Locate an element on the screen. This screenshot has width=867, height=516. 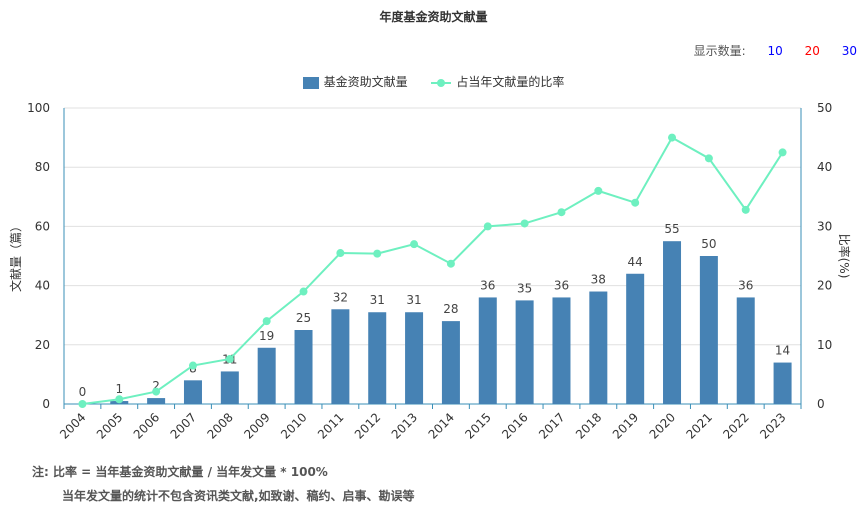
x-tick-label: 2018 is located at coordinates (588, 425).